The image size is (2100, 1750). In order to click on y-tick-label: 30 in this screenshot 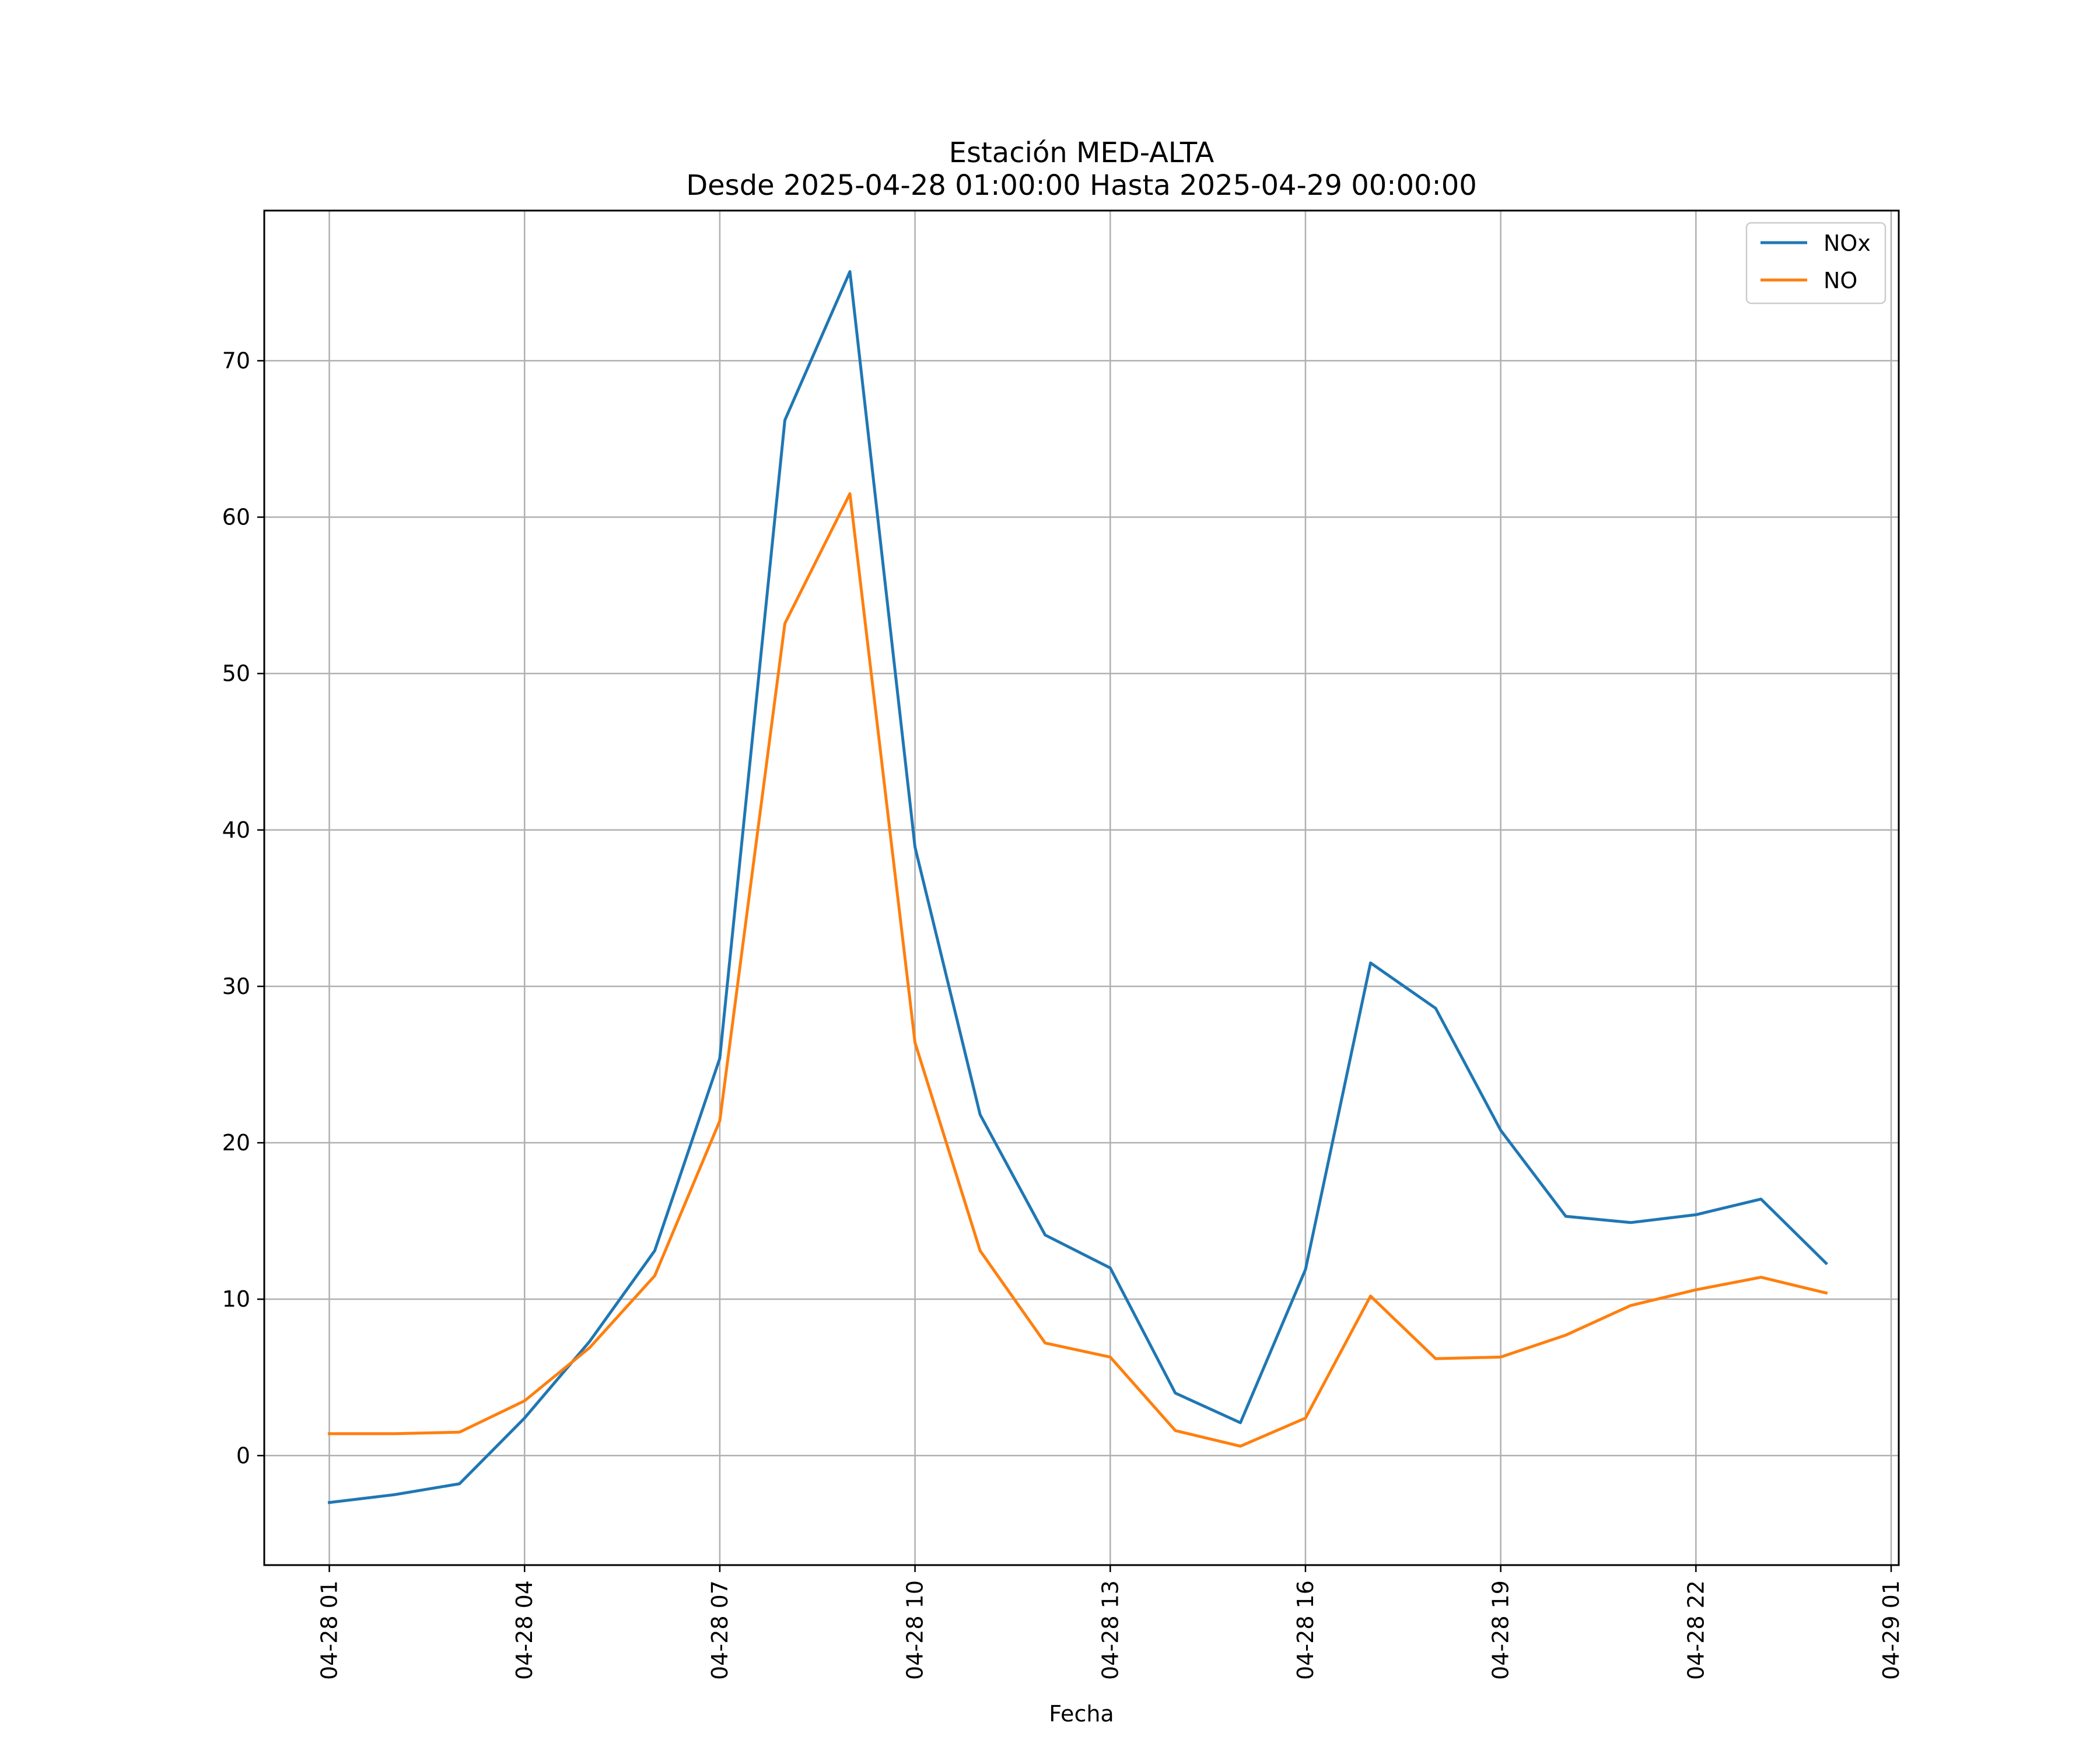, I will do `click(236, 986)`.